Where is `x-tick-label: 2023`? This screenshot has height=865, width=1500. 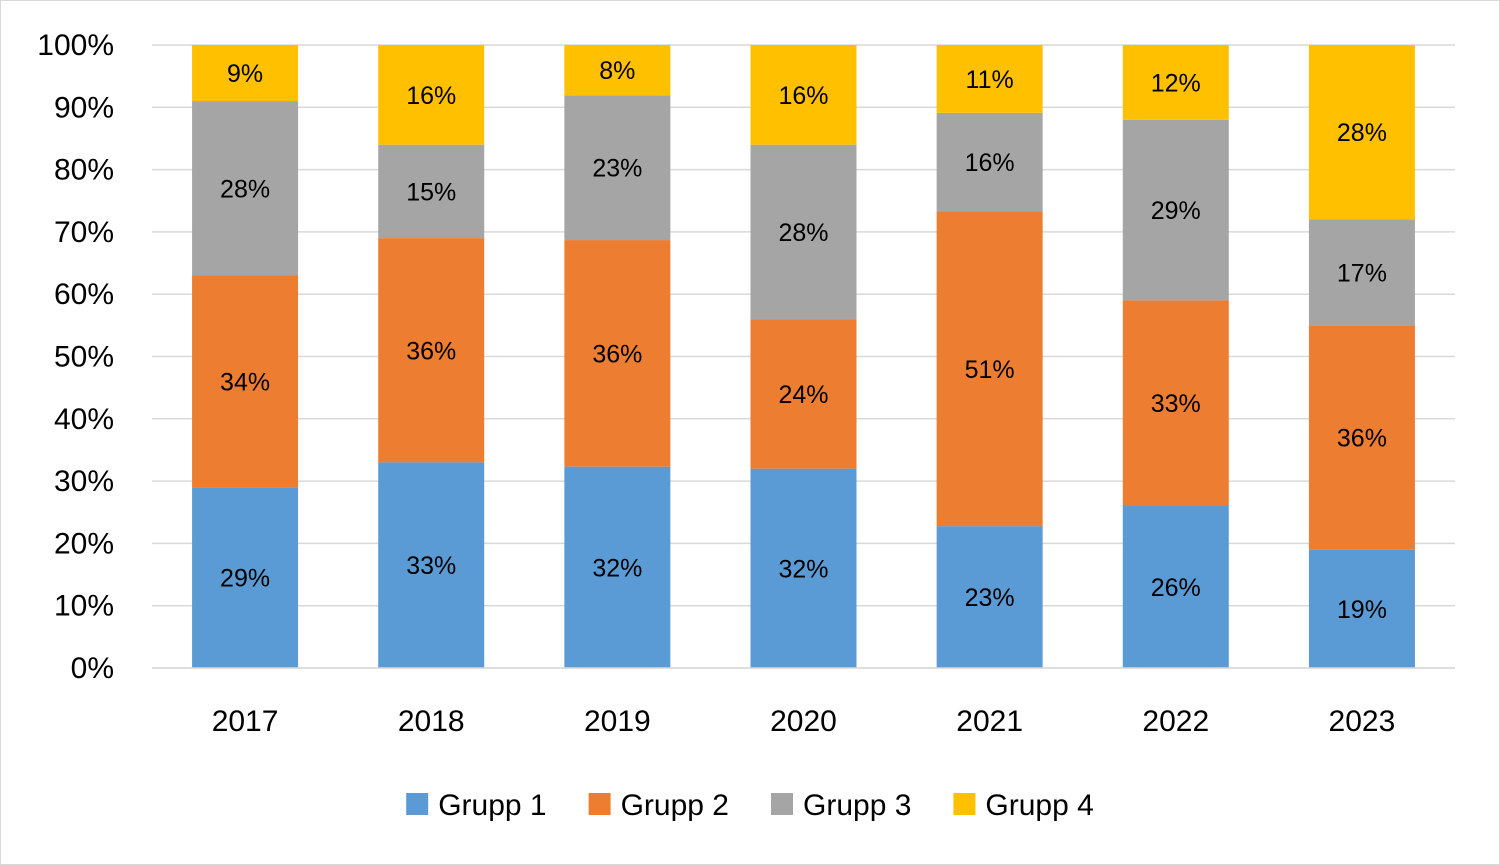
x-tick-label: 2023 is located at coordinates (1362, 721).